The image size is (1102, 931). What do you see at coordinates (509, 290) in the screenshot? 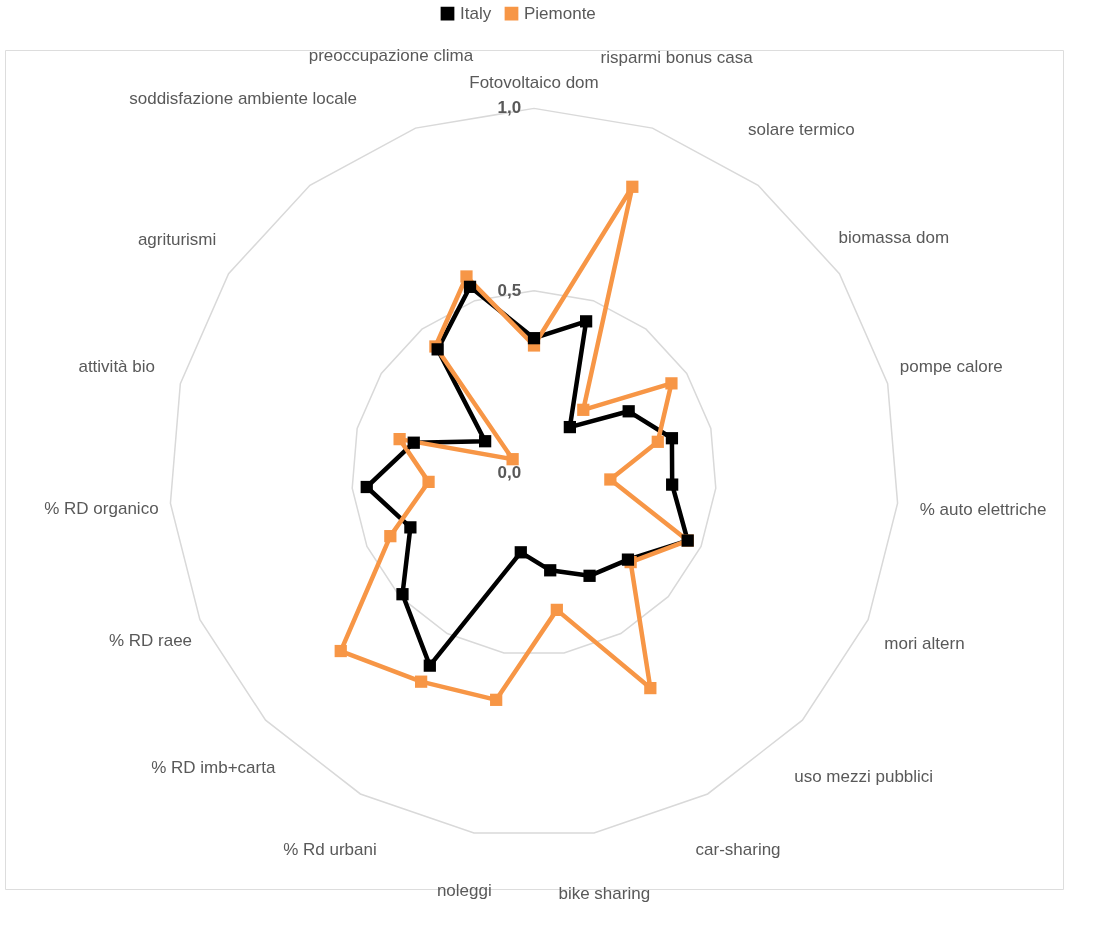
I see `y-tick-label: 0,5` at bounding box center [509, 290].